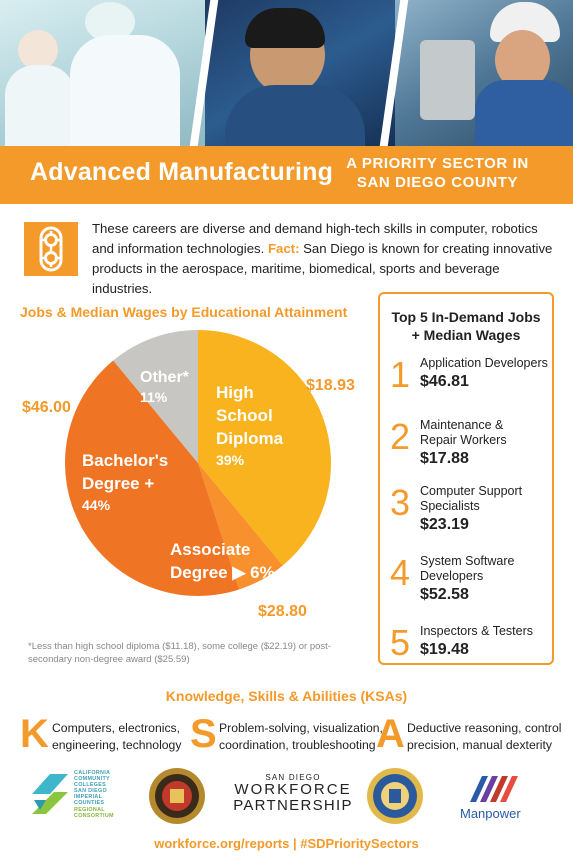 The width and height of the screenshot is (573, 862). I want to click on county-seal-logo, so click(177, 798).